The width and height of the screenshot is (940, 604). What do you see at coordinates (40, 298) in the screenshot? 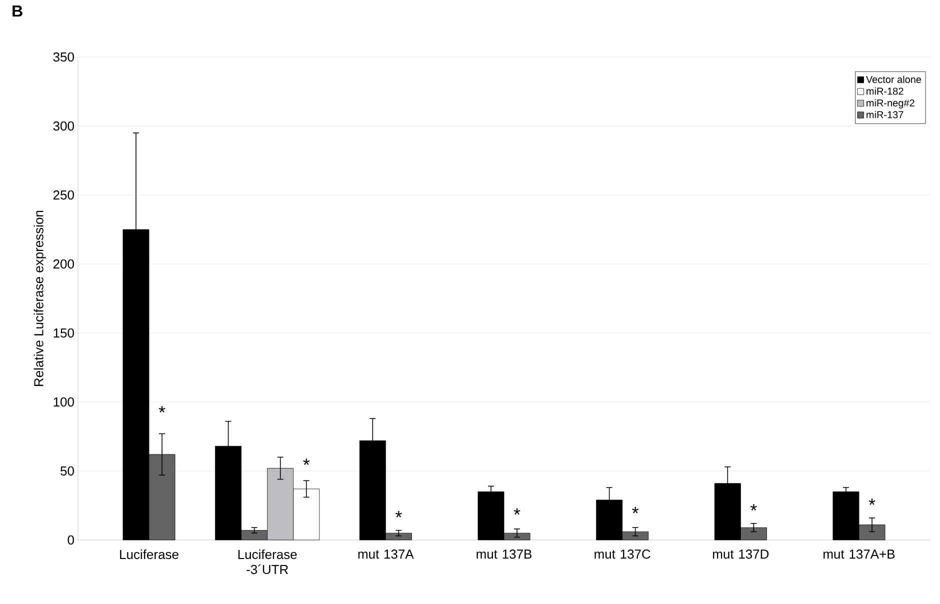
I see `y-axis-title: Relative Luciferase expression` at bounding box center [40, 298].